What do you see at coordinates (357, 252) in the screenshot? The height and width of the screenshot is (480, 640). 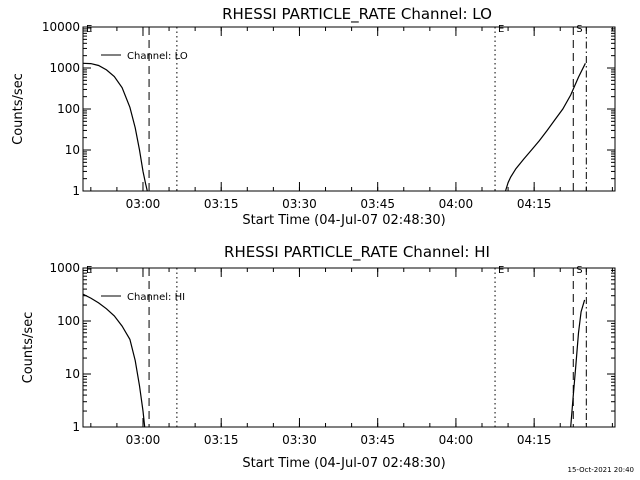 I see `chart-title: RHESSI PARTICLE_RATE Channel: HI` at bounding box center [357, 252].